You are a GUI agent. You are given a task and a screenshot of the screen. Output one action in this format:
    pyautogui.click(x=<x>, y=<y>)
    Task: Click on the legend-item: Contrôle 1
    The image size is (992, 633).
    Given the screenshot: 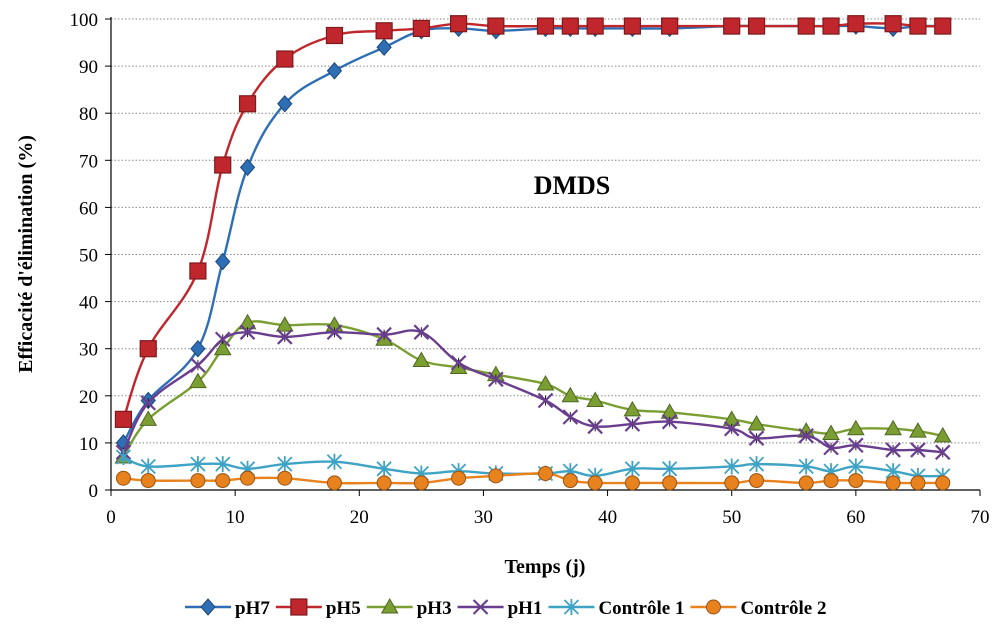 What is the action you would take?
    pyautogui.click(x=616, y=608)
    